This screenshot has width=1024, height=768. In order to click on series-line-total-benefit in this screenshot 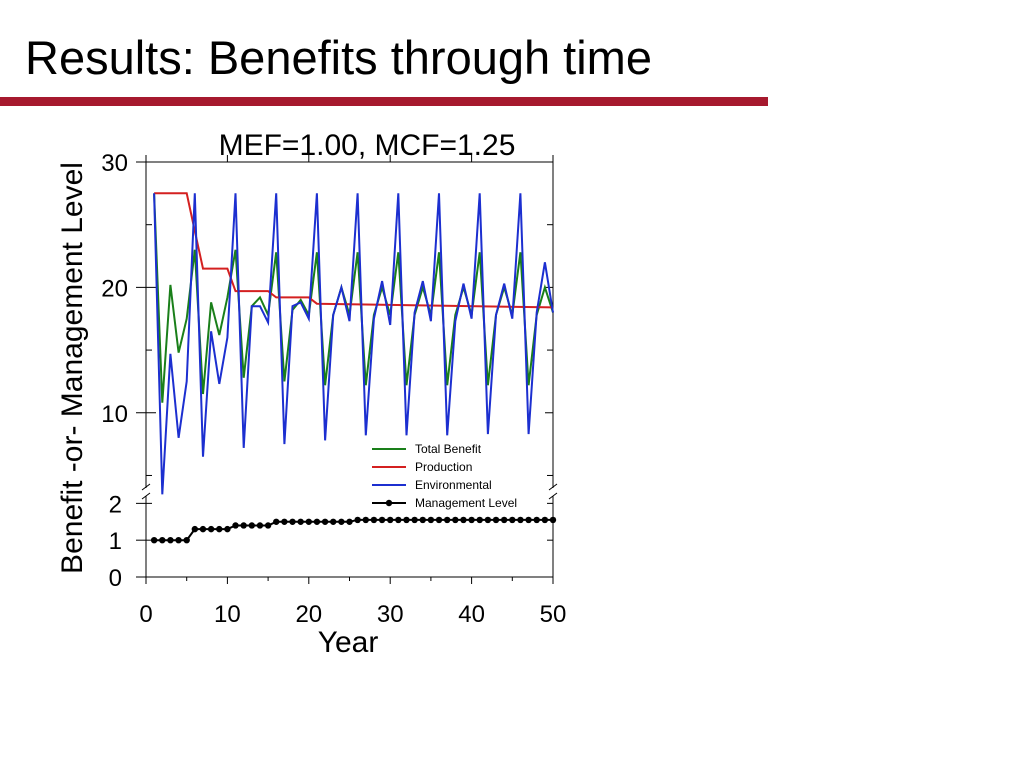, I will do `click(353, 298)`.